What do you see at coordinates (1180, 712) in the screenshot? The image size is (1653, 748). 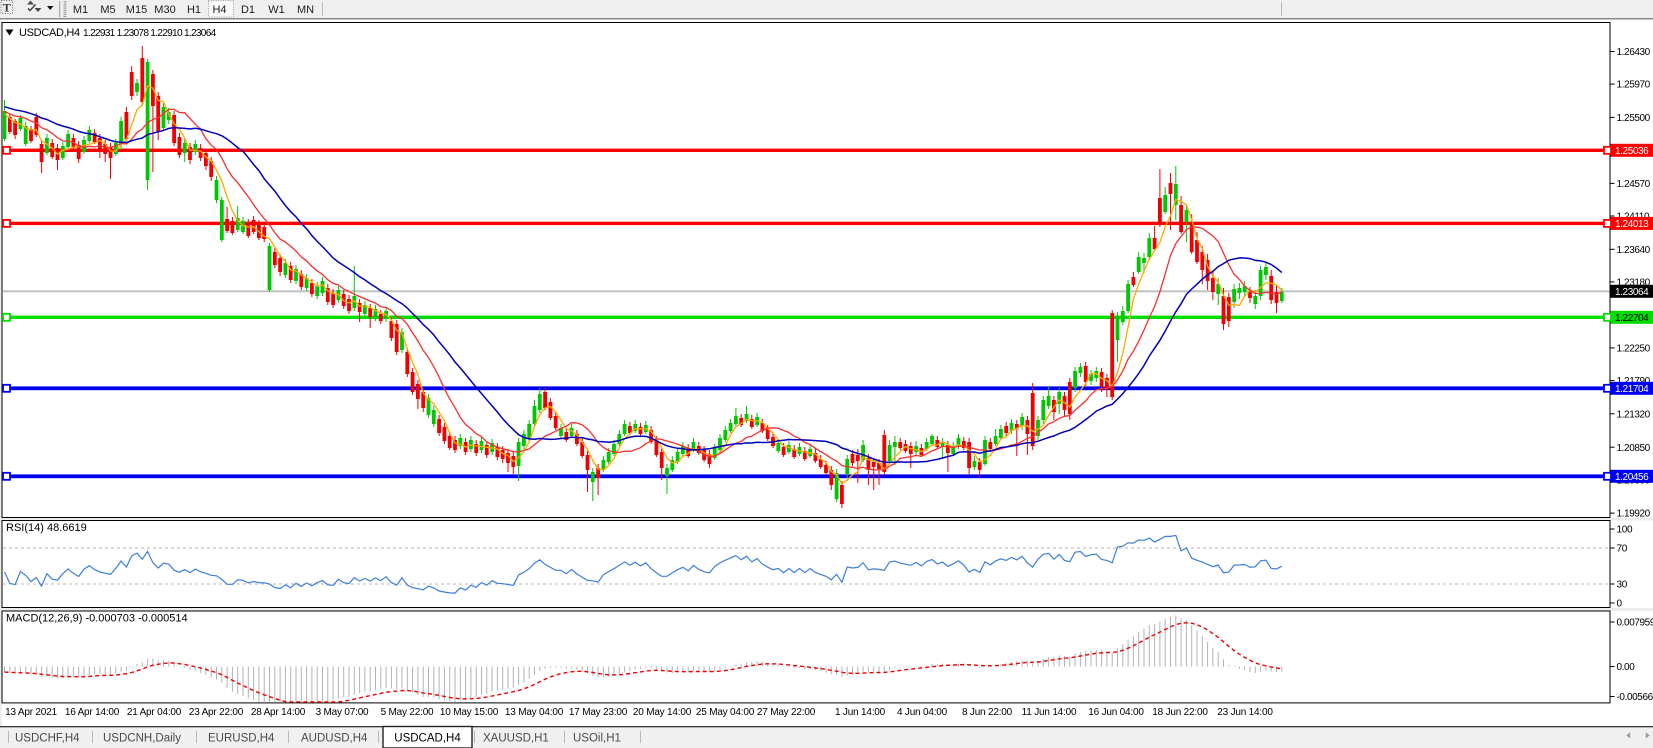 I see `svg-text: 18 Jun 22:00` at bounding box center [1180, 712].